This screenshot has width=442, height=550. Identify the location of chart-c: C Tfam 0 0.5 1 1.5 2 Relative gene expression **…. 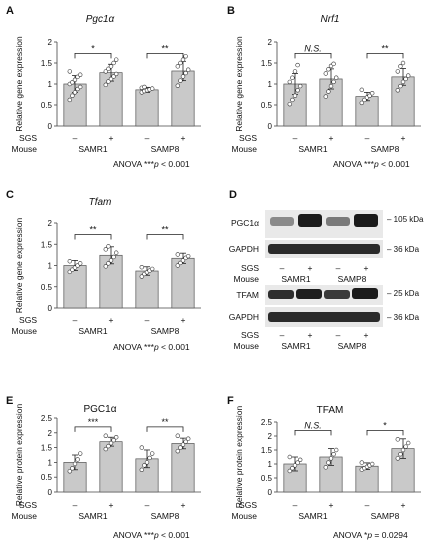
(103, 270).